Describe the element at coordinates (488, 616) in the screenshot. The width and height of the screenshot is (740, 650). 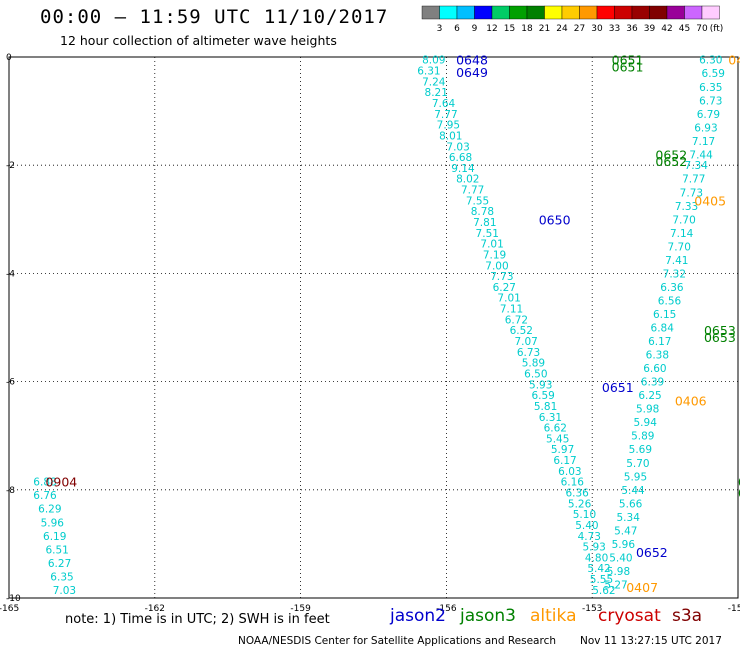
I see `legend-jason3: jason3` at that location.